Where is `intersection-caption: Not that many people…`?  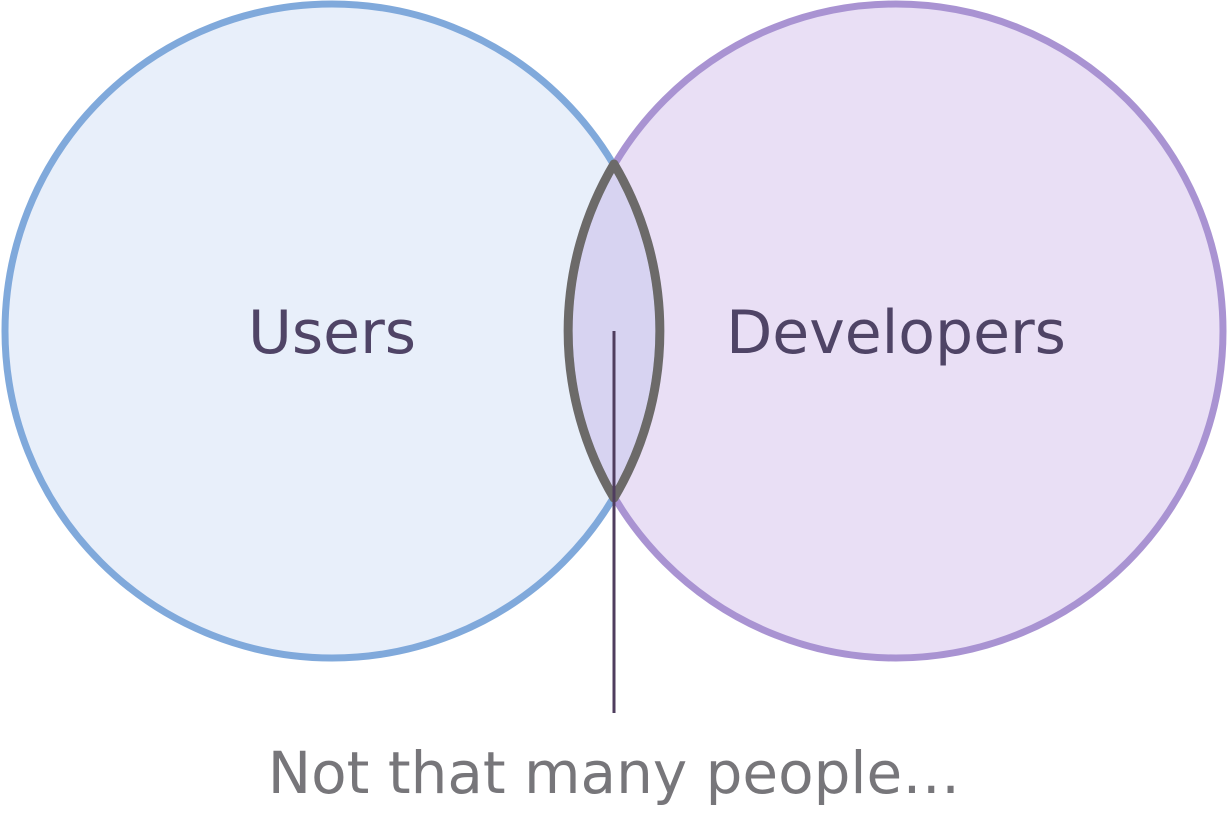
intersection-caption: Not that many people… is located at coordinates (614, 773).